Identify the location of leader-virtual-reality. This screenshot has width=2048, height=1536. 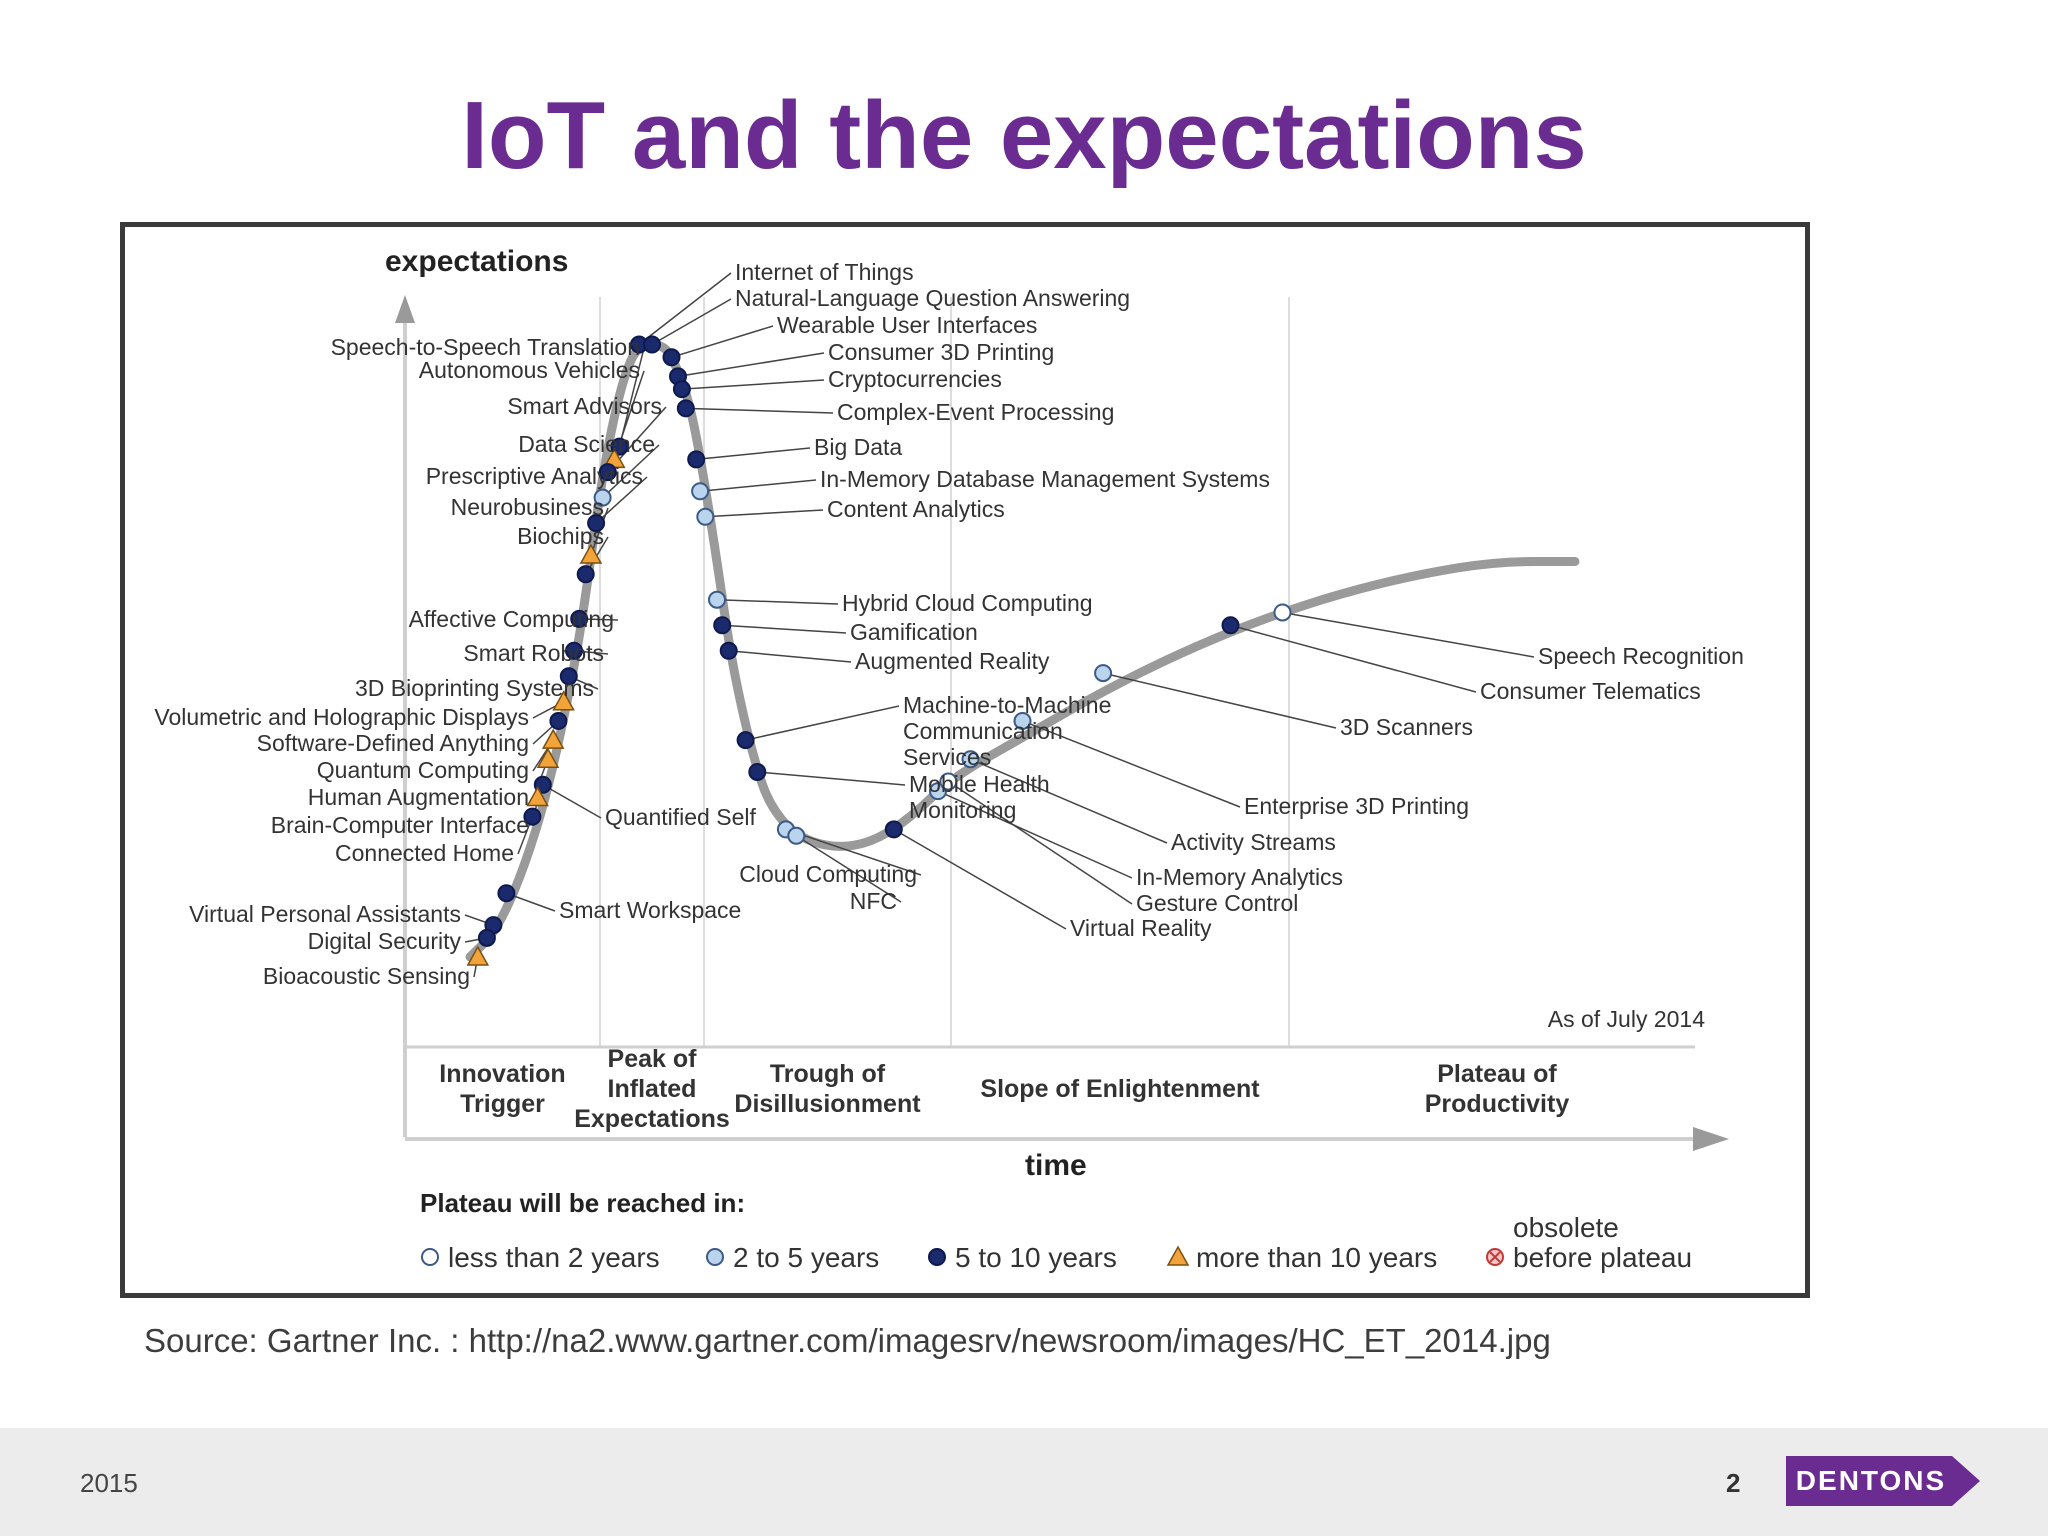
(980, 879).